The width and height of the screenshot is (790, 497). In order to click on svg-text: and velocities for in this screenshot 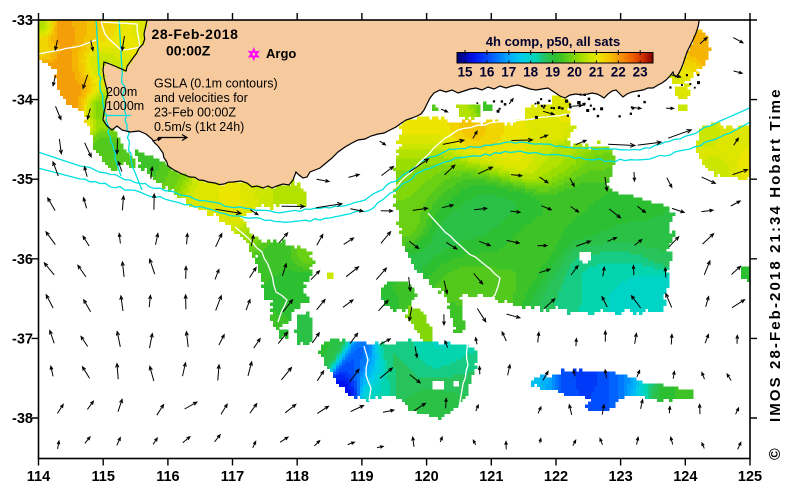, I will do `click(201, 98)`.